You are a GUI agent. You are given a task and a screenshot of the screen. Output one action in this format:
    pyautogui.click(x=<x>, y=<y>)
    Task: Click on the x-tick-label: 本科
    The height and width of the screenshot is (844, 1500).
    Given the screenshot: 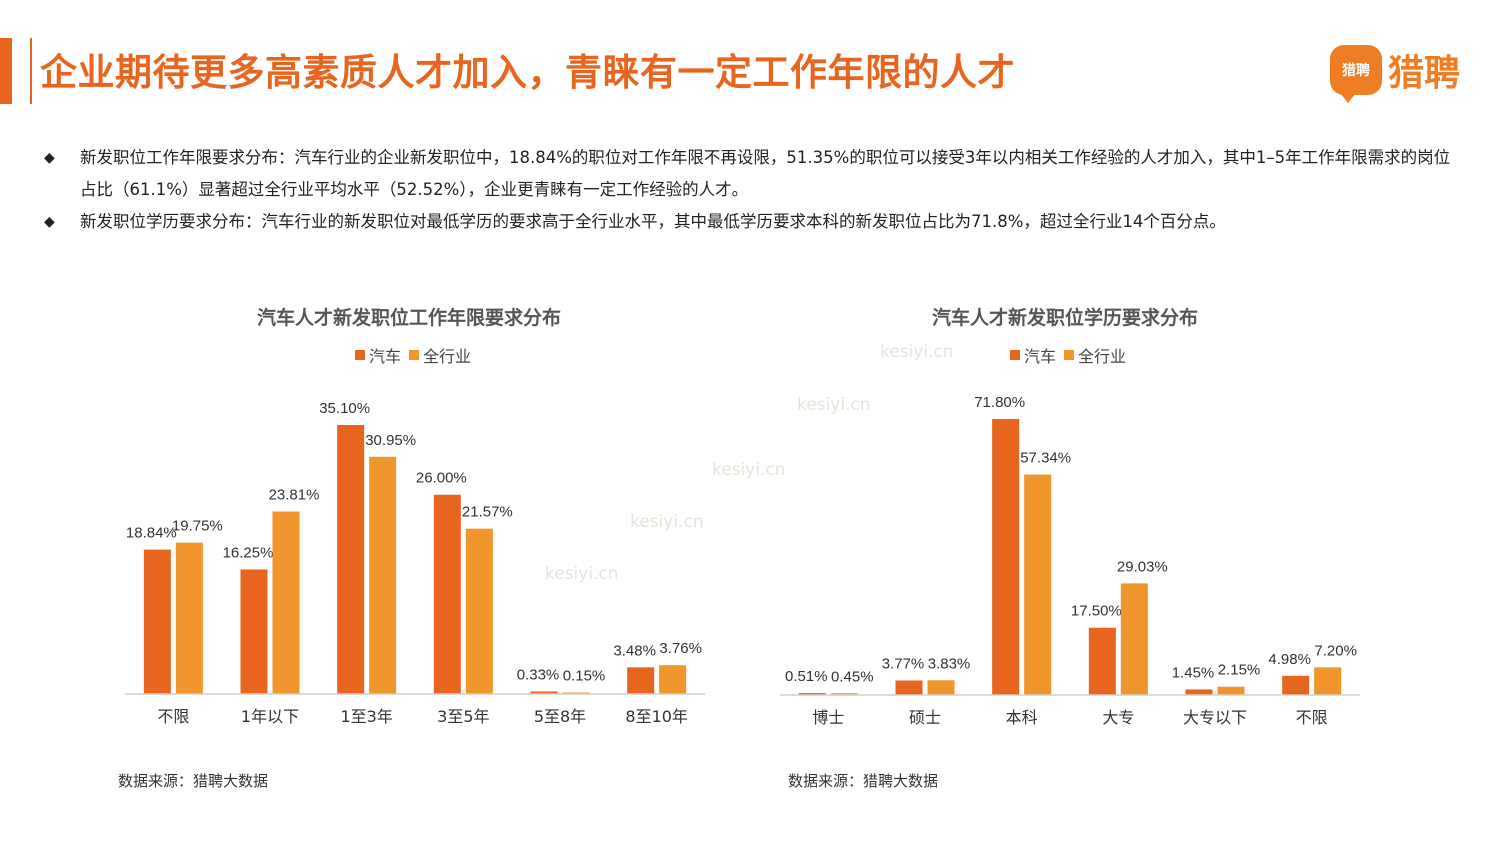 What is the action you would take?
    pyautogui.click(x=1022, y=717)
    